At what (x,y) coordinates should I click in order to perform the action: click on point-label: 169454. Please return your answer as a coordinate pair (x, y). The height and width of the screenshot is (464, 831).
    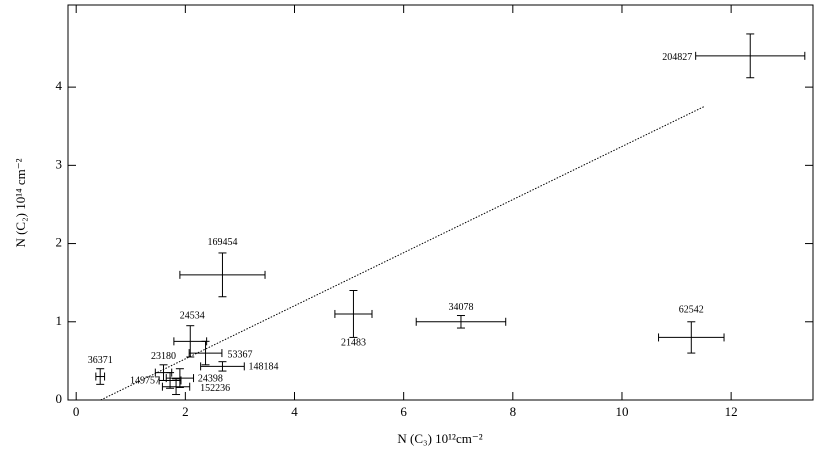
    Looking at the image, I should click on (222, 242).